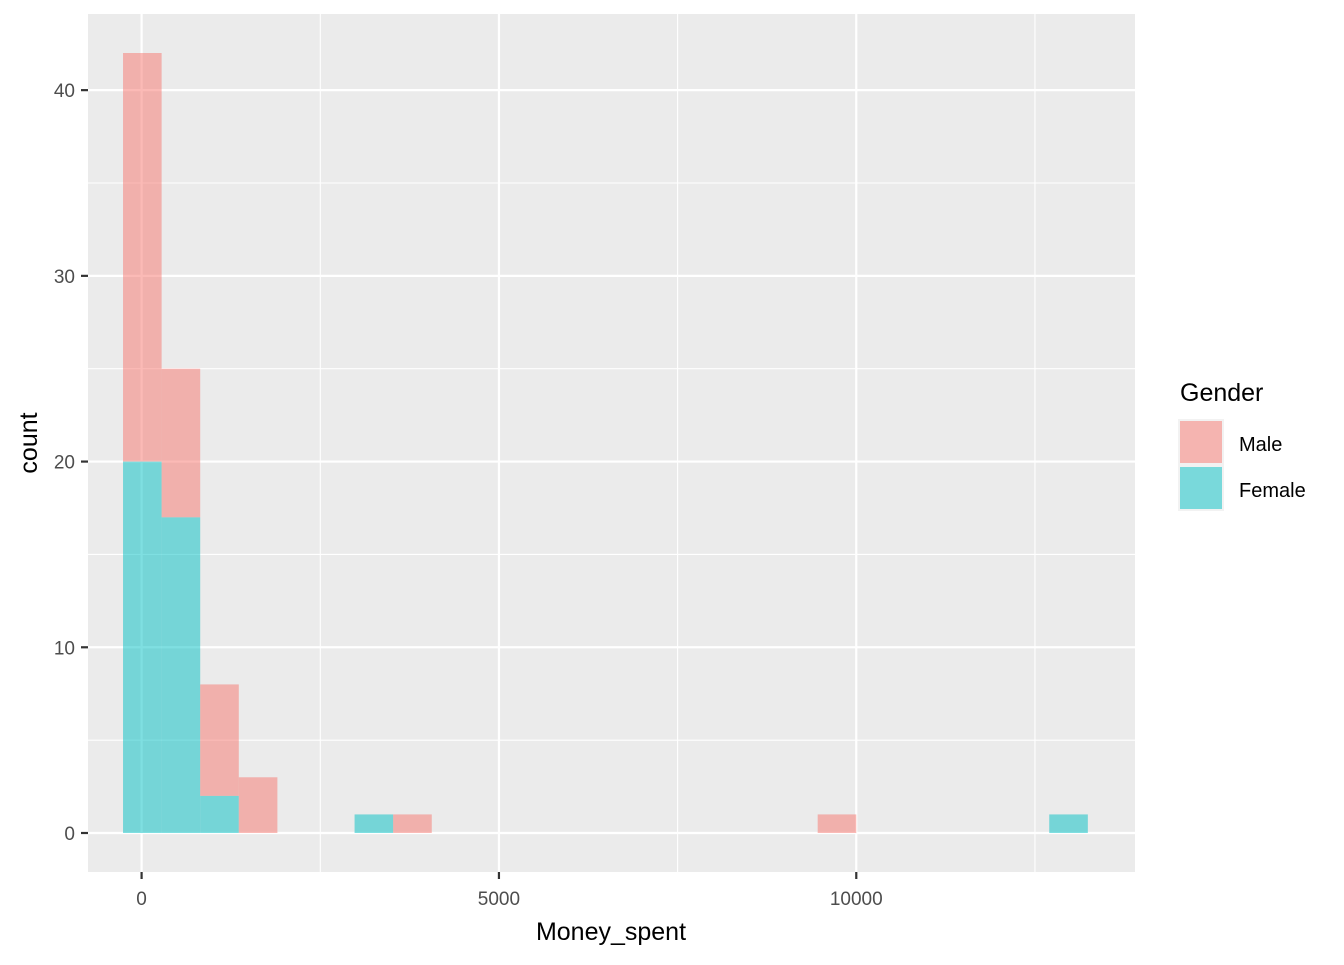  What do you see at coordinates (856, 899) in the screenshot?
I see `x-tick-label: 10000` at bounding box center [856, 899].